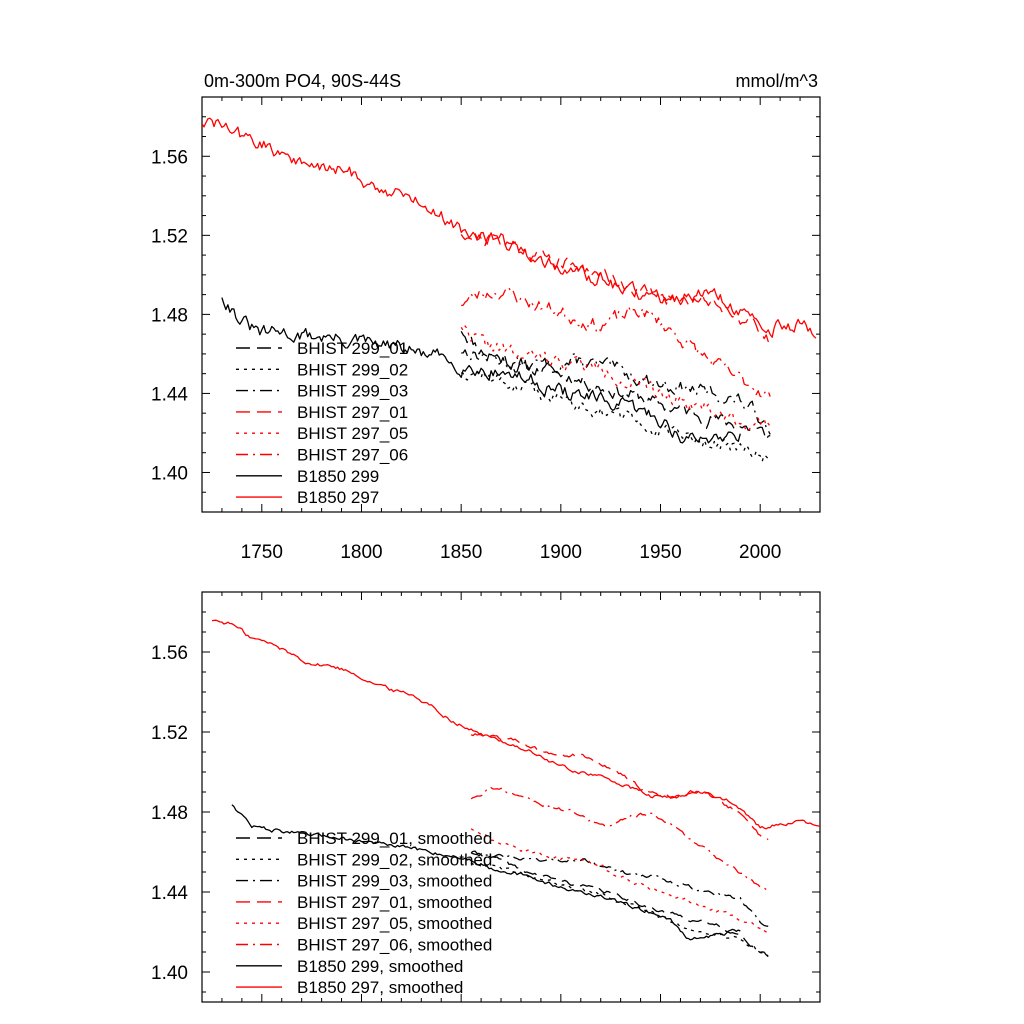 The height and width of the screenshot is (1024, 1024). Describe the element at coordinates (394, 923) in the screenshot. I see `legend-label: BHIST 297_05, smoothed` at that location.